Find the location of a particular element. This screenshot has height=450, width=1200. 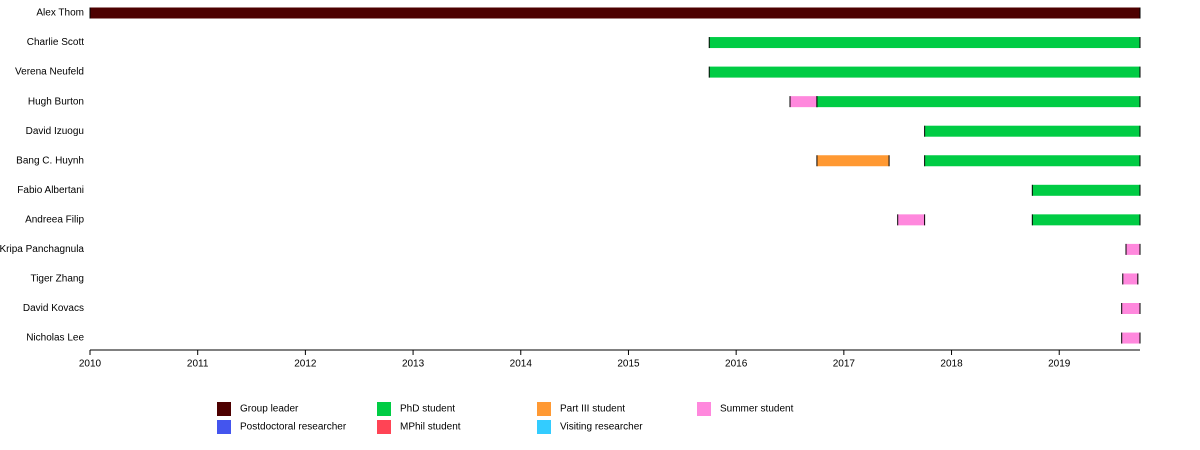

legend-label: Part III student is located at coordinates (592, 409).